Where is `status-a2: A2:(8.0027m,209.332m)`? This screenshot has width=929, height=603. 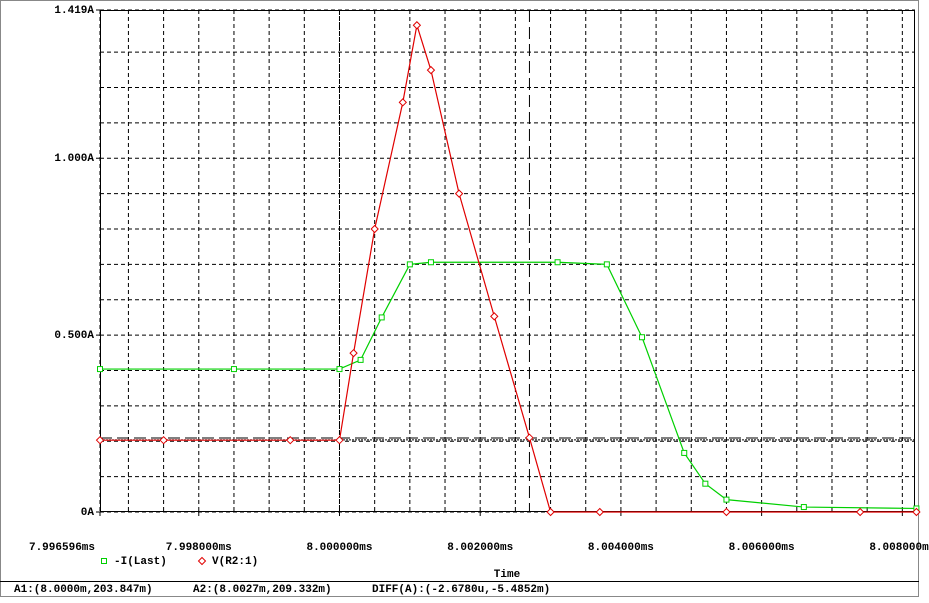 status-a2: A2:(8.0027m,209.332m) is located at coordinates (262, 590).